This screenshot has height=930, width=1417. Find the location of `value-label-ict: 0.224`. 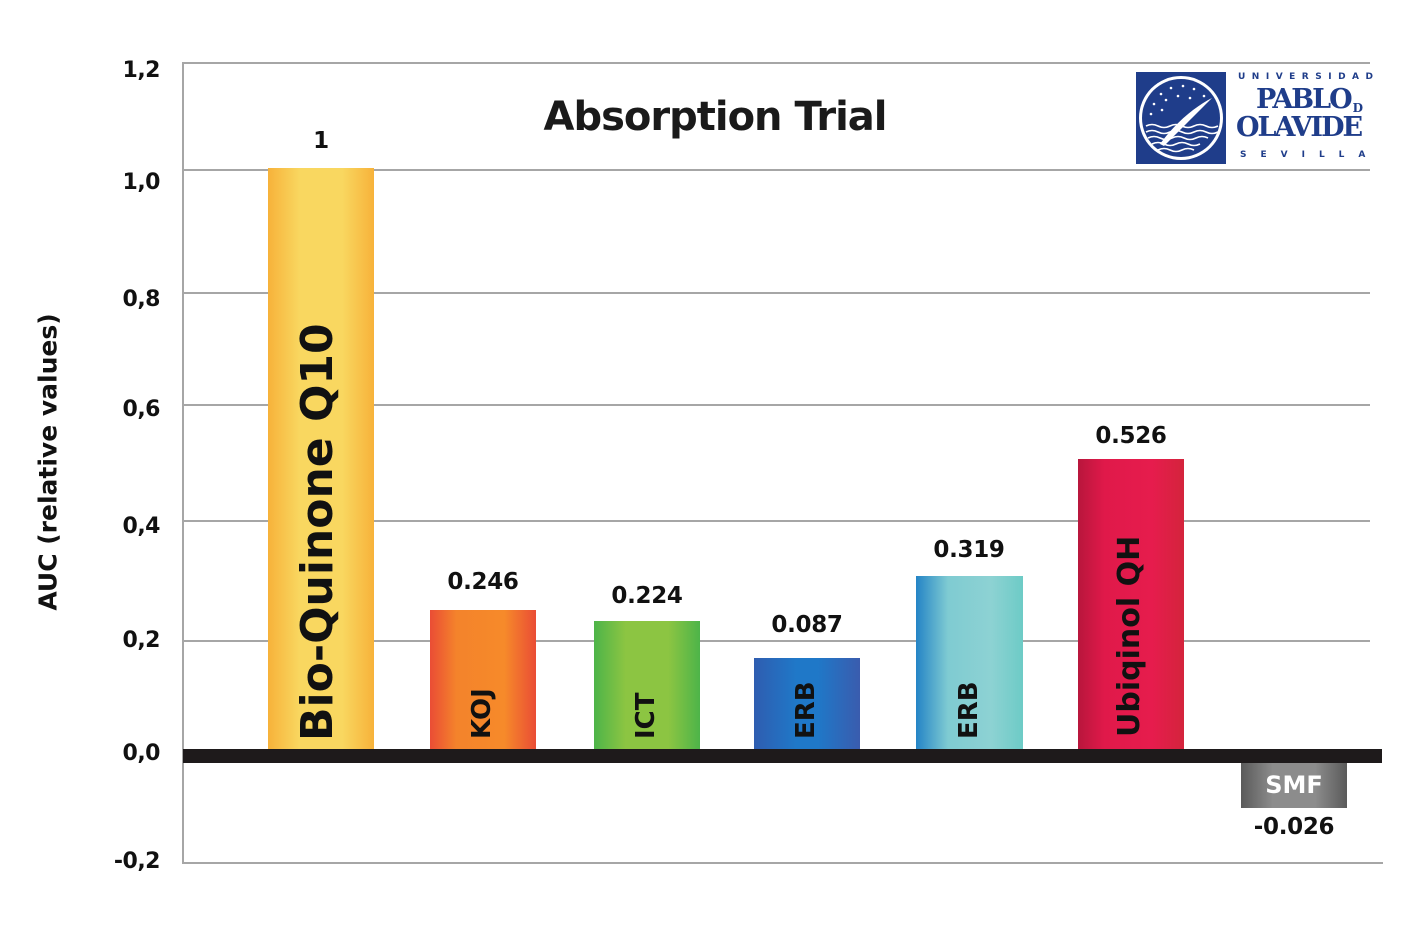

value-label-ict: 0.224 is located at coordinates (647, 596).